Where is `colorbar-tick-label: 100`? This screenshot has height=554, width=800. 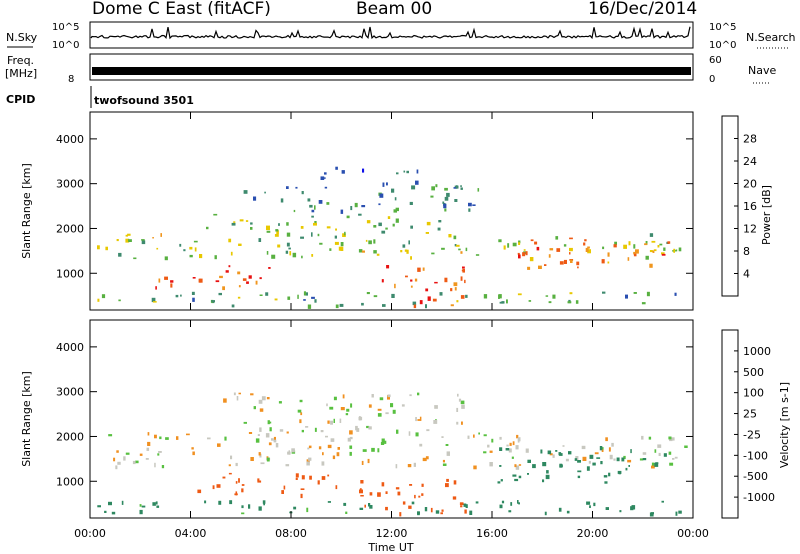 colorbar-tick-label: 100 is located at coordinates (753, 393).